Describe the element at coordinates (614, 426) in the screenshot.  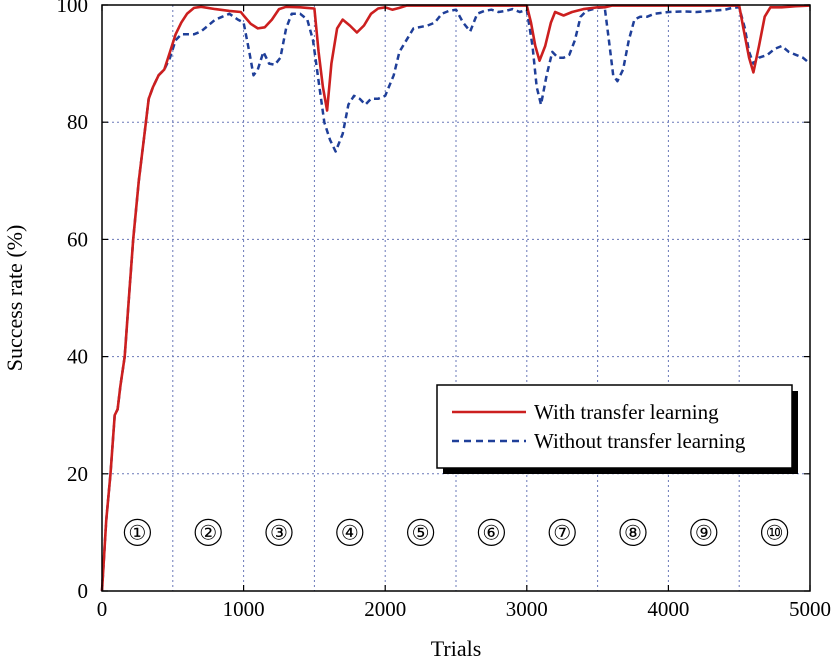
I see `legend-box` at that location.